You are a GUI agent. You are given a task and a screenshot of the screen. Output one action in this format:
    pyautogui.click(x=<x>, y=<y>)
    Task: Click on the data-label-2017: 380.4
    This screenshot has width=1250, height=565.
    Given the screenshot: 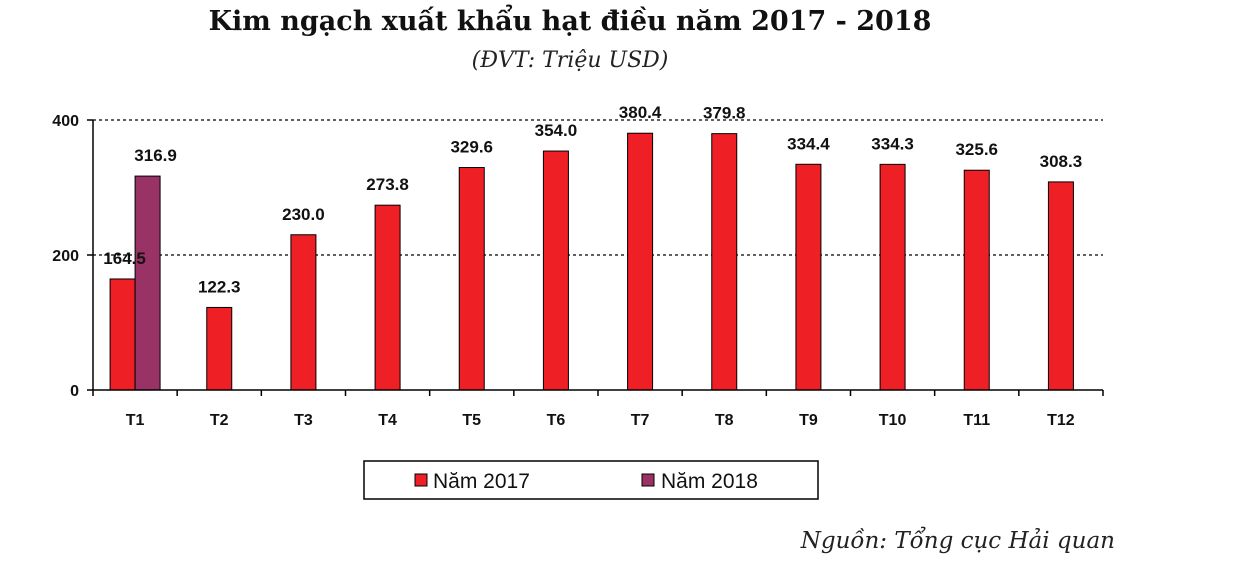 What is the action you would take?
    pyautogui.click(x=640, y=112)
    